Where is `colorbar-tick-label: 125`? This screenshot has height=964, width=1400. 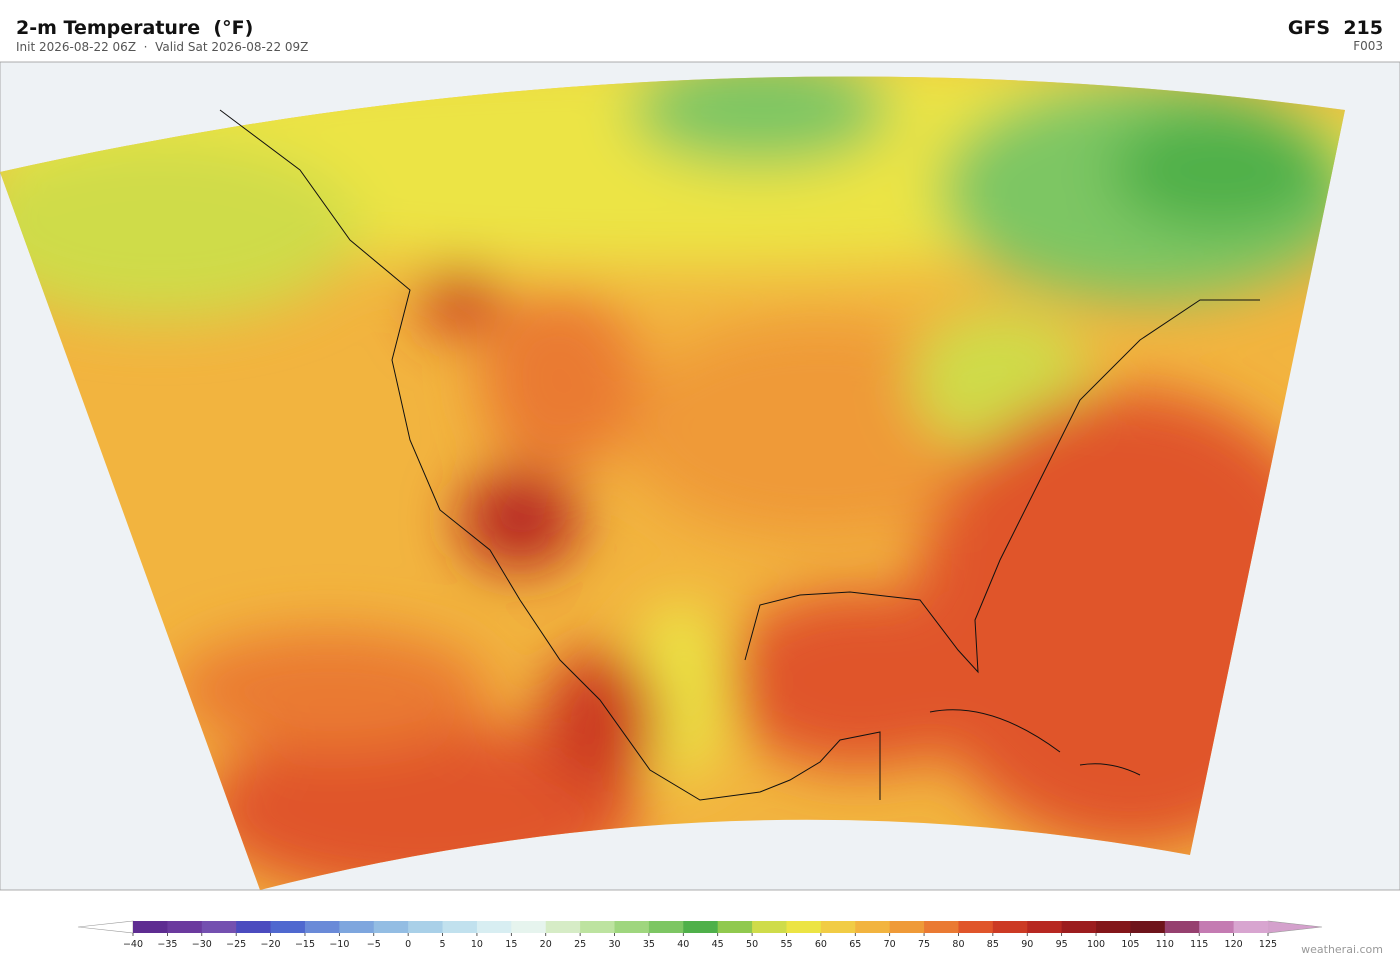 colorbar-tick-label: 125 is located at coordinates (1268, 944).